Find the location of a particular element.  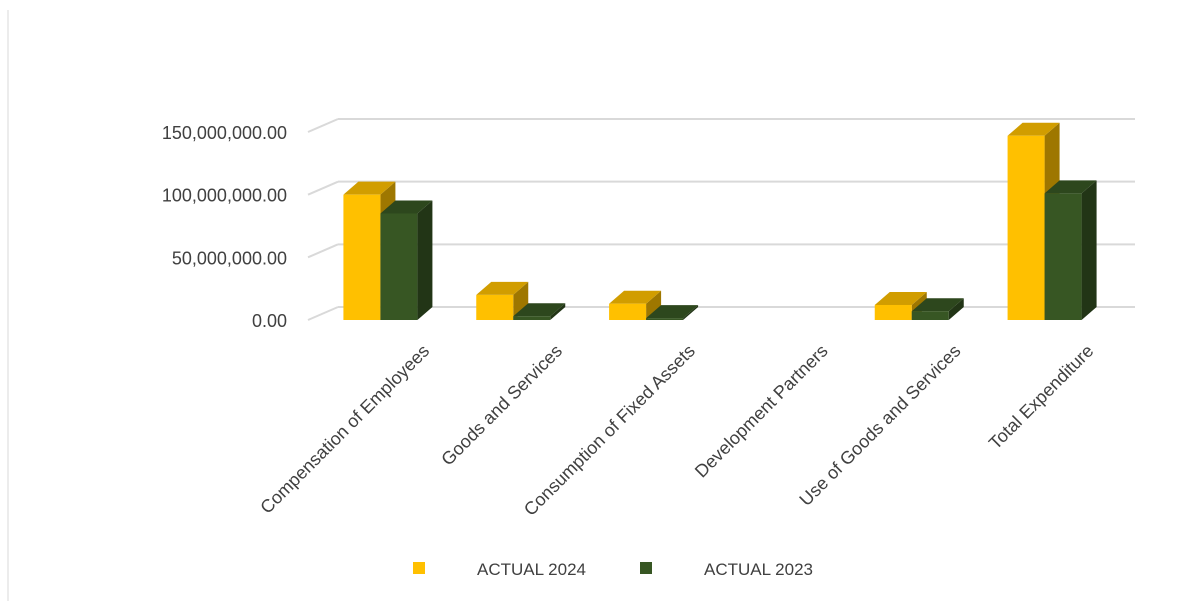

legend-label: ACTUAL 2024 is located at coordinates (531, 569).